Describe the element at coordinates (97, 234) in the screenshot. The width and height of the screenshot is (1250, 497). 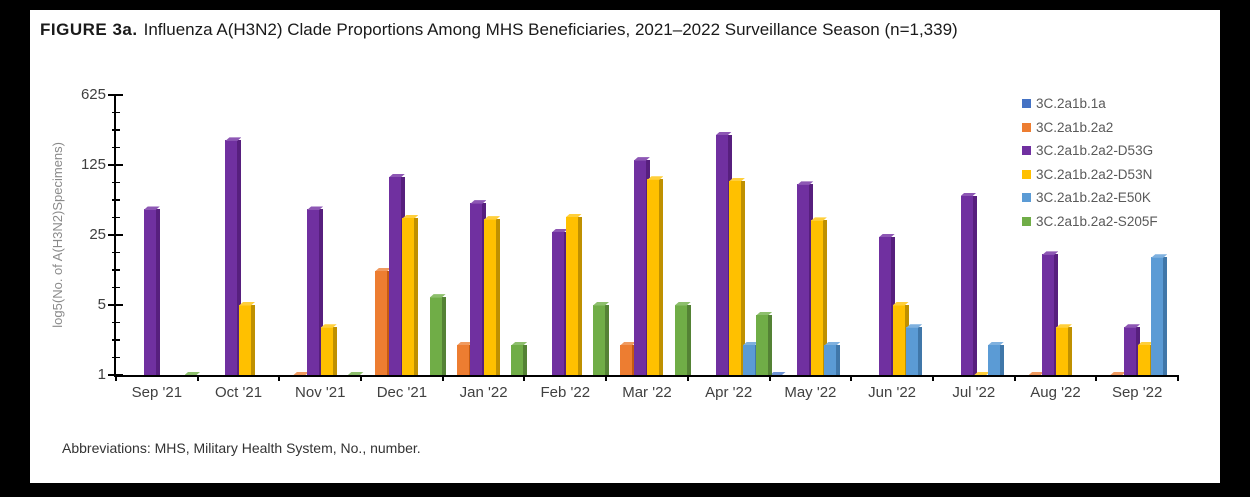
I see `y-tick-label: 25` at that location.